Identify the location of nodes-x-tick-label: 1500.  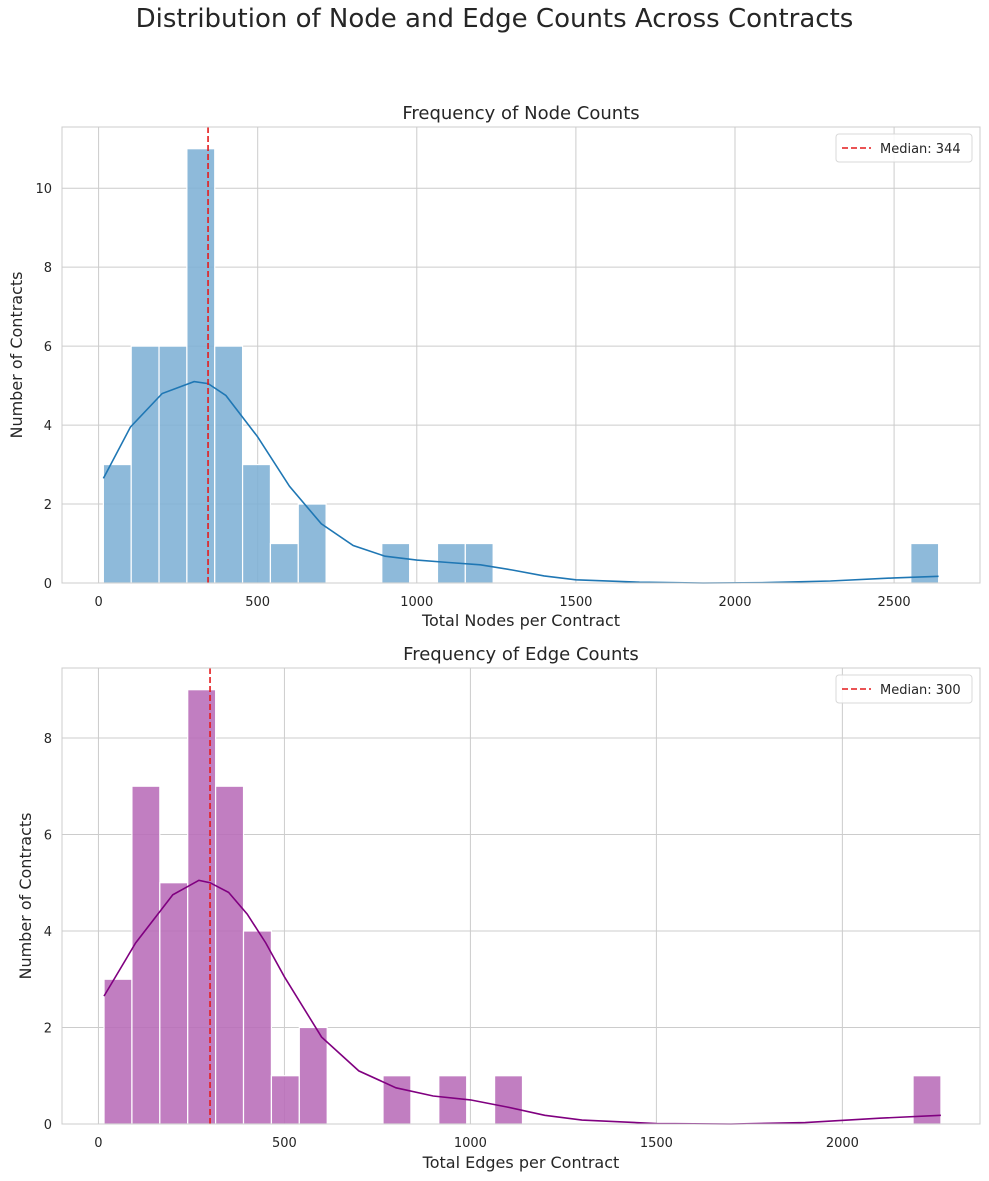
(575, 602).